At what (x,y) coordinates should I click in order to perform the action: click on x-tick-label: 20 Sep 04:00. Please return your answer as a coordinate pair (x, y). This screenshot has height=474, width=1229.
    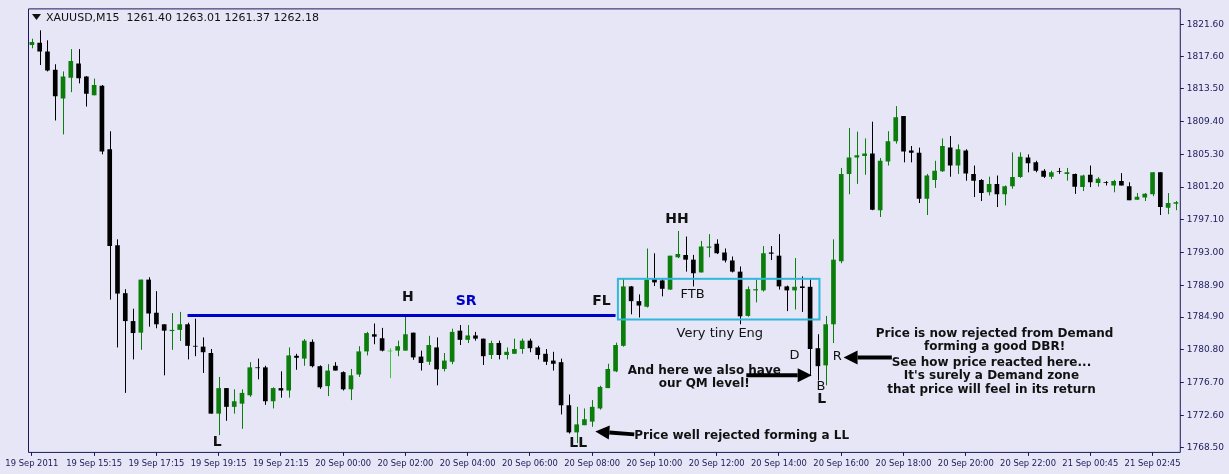
    Looking at the image, I should click on (467, 463).